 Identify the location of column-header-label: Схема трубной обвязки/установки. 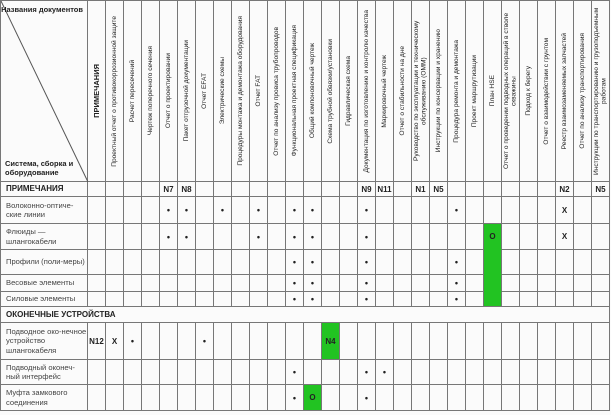
(330, 91).